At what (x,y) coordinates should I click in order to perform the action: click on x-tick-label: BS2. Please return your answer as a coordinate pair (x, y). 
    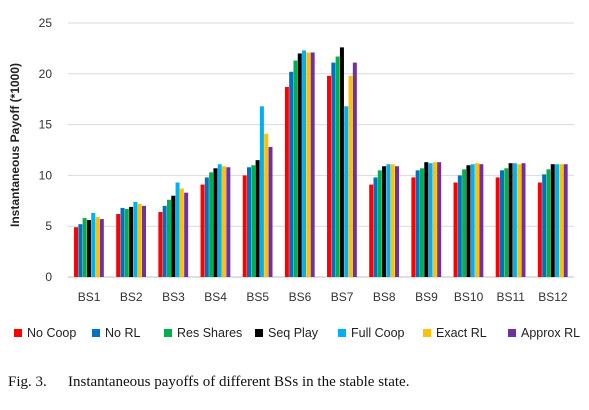
    Looking at the image, I should click on (131, 297).